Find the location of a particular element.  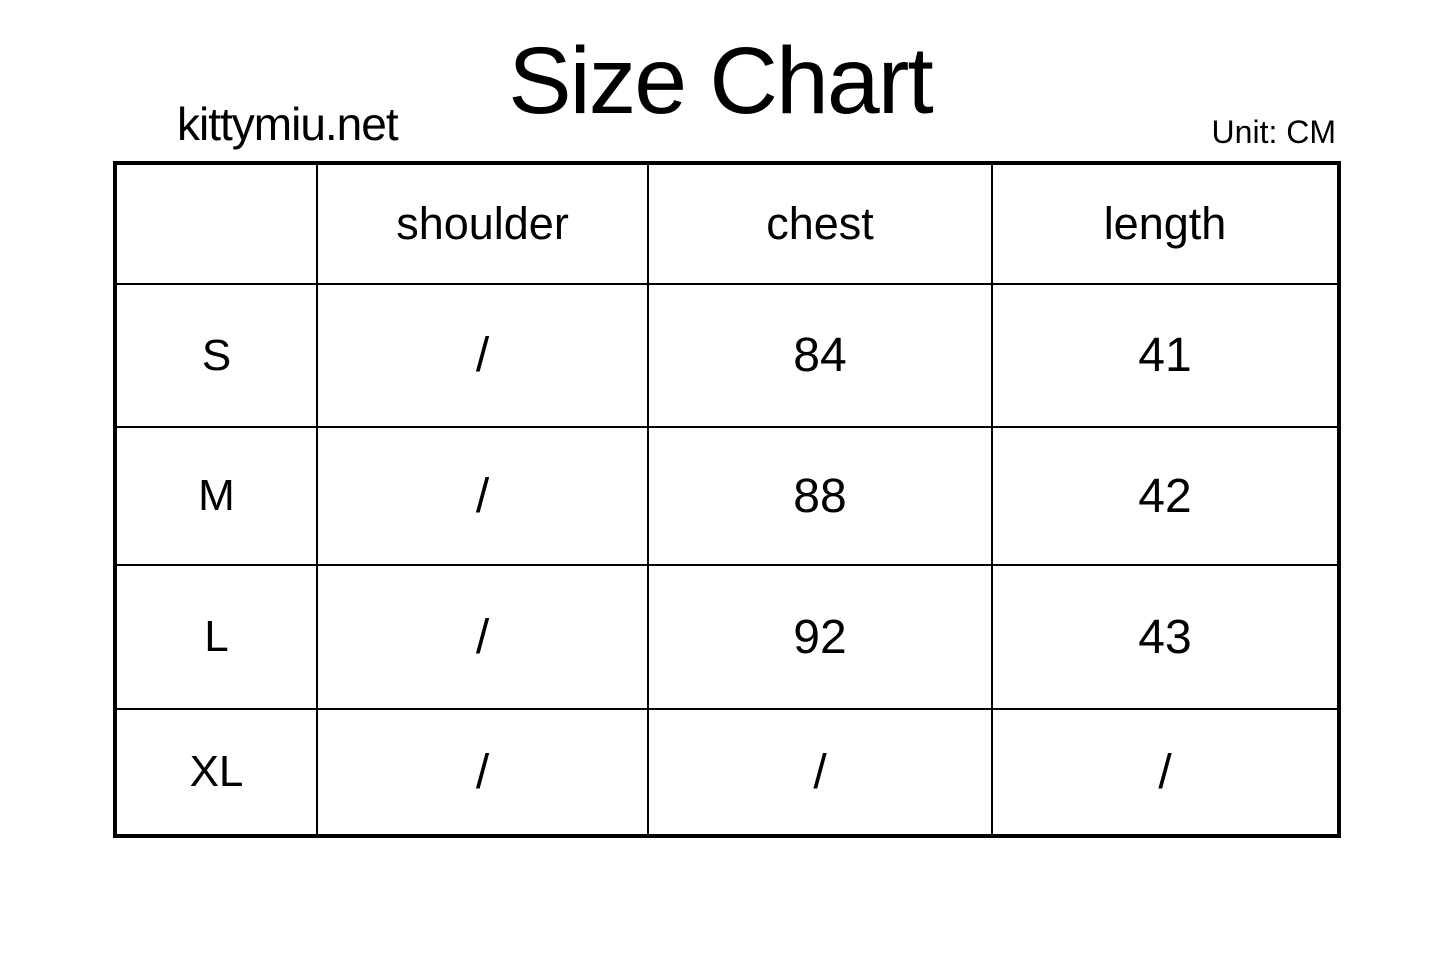

length-value-cell: 43 is located at coordinates (1165, 637).